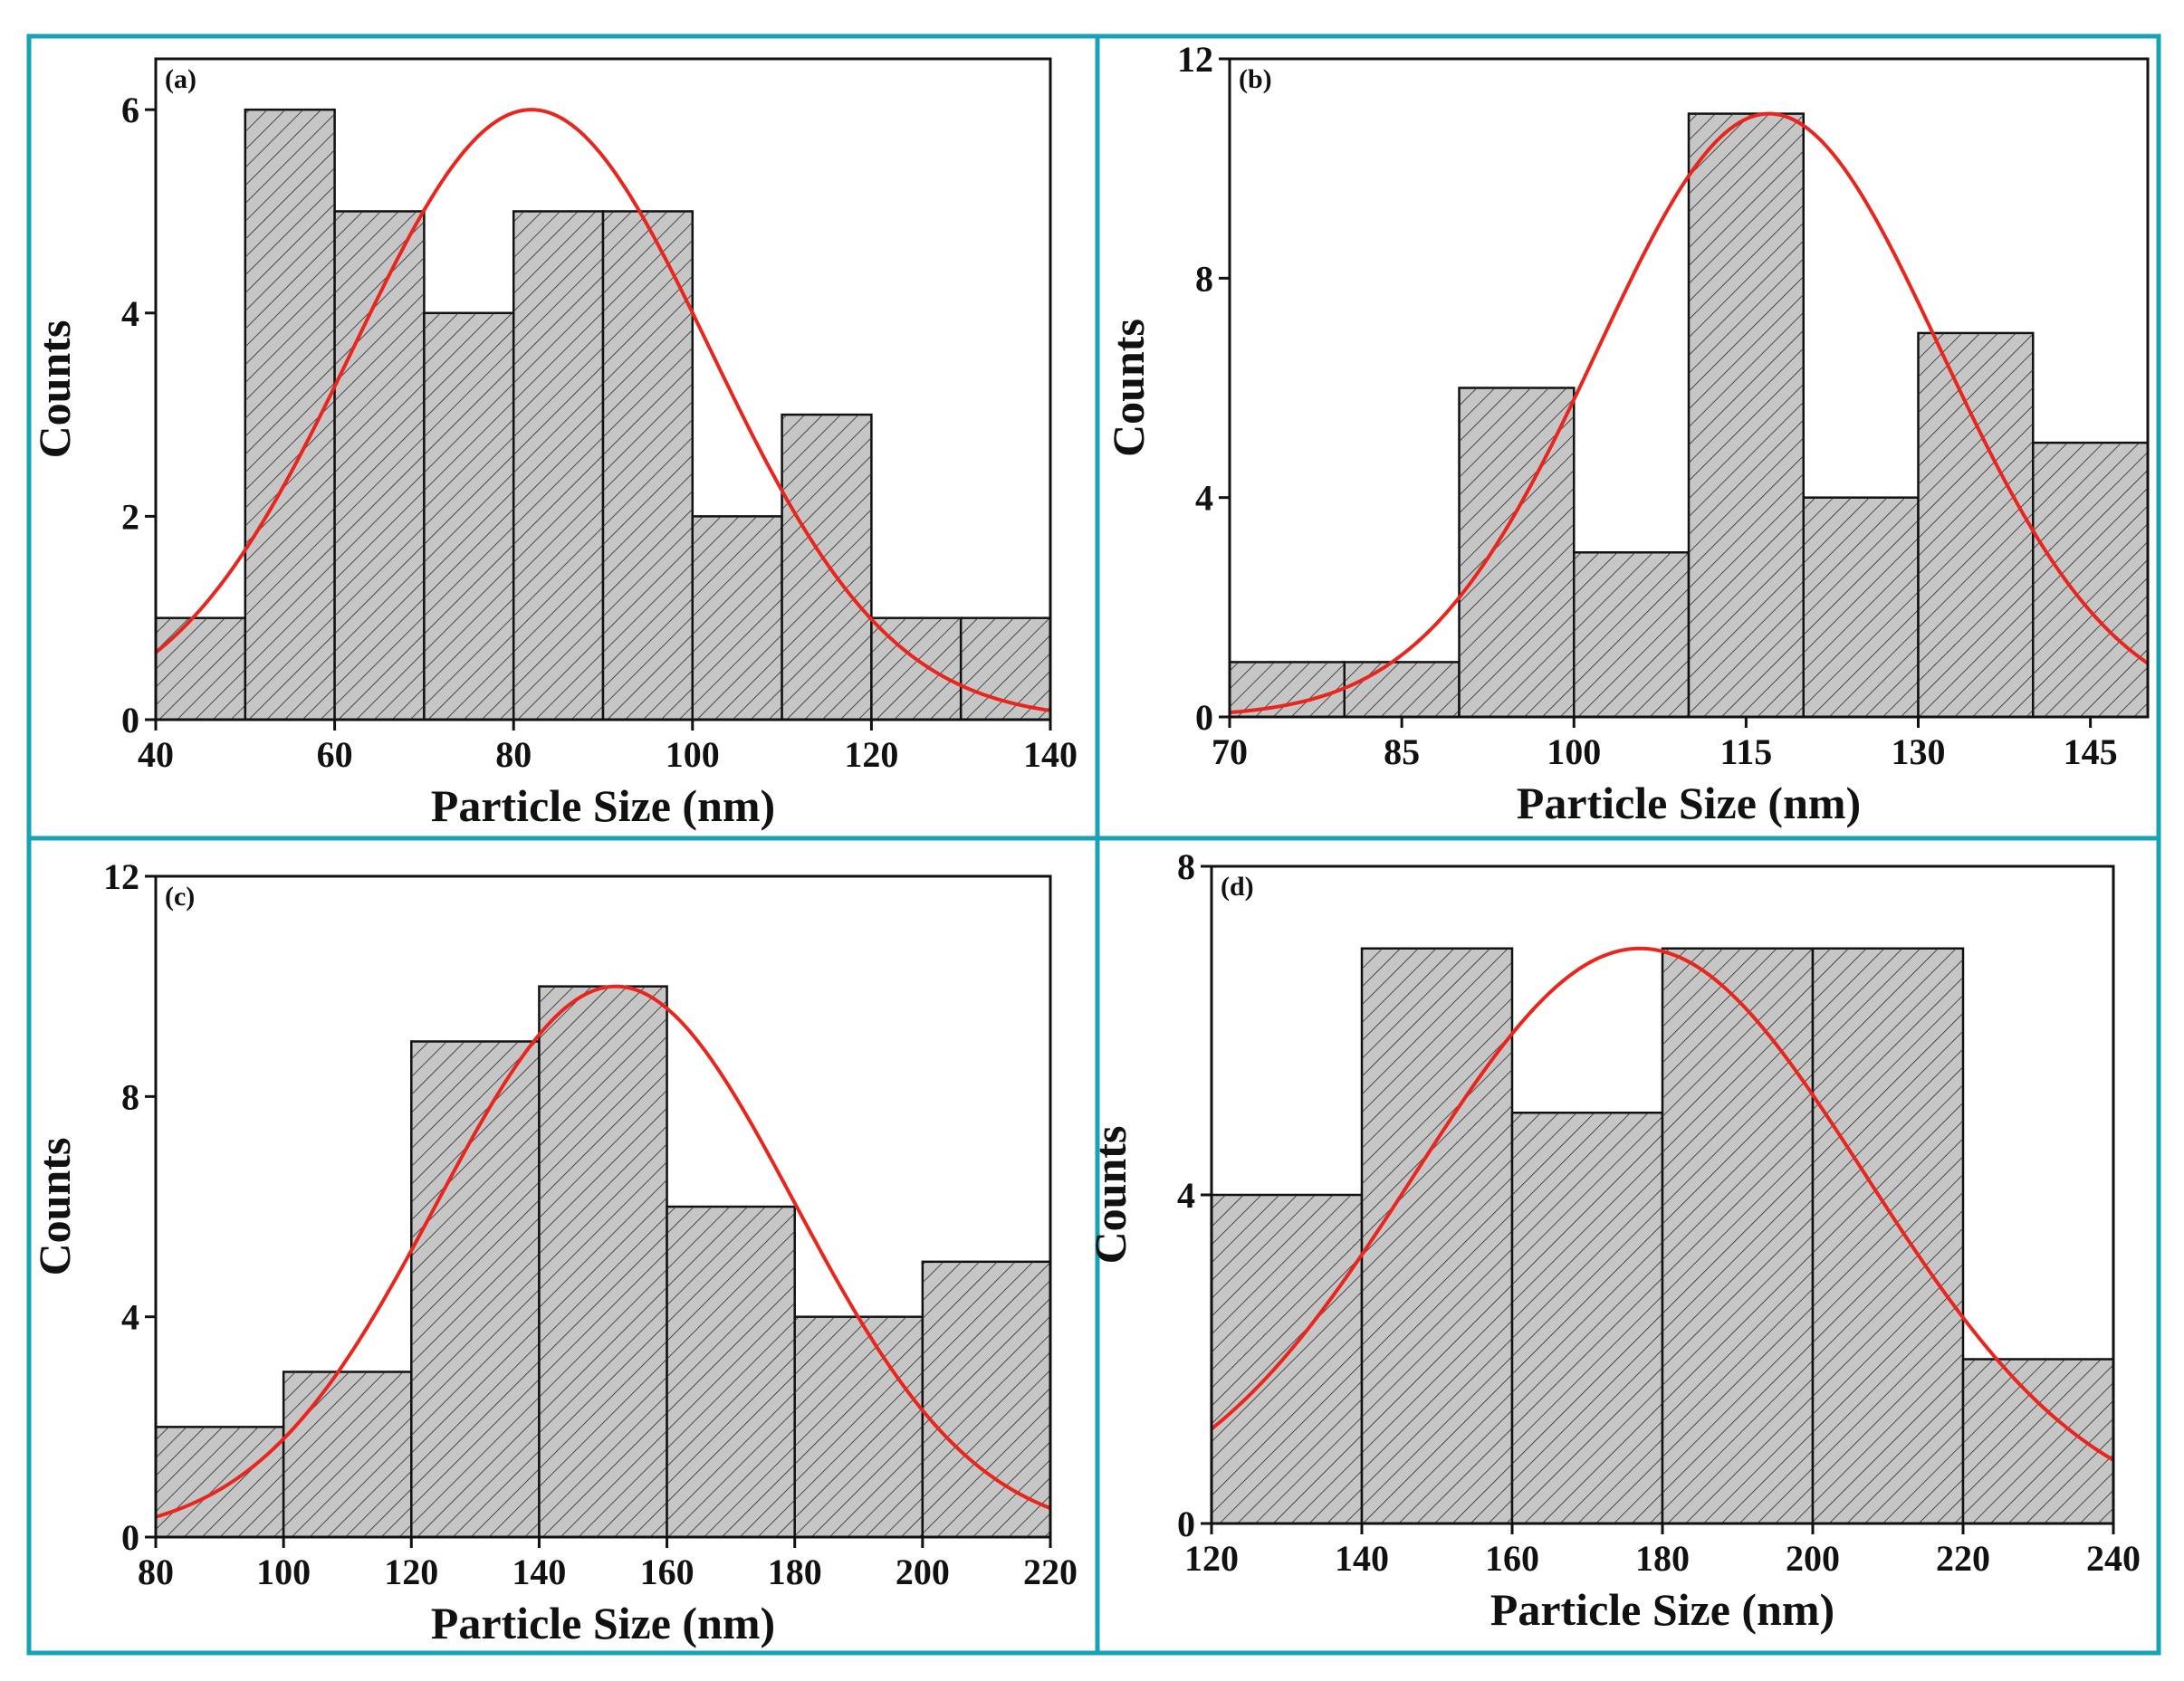 Image resolution: width=2184 pixels, height=1681 pixels. What do you see at coordinates (1186, 1524) in the screenshot?
I see `panel-d-y-tick-label-1: 0` at bounding box center [1186, 1524].